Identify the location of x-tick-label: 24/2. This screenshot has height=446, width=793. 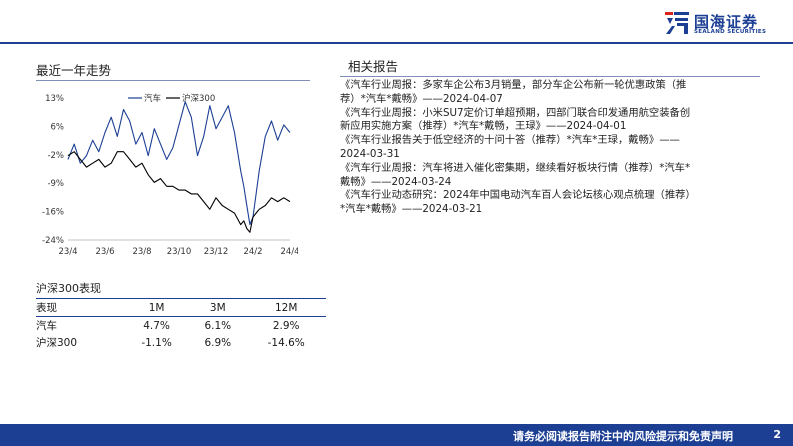
(252, 252).